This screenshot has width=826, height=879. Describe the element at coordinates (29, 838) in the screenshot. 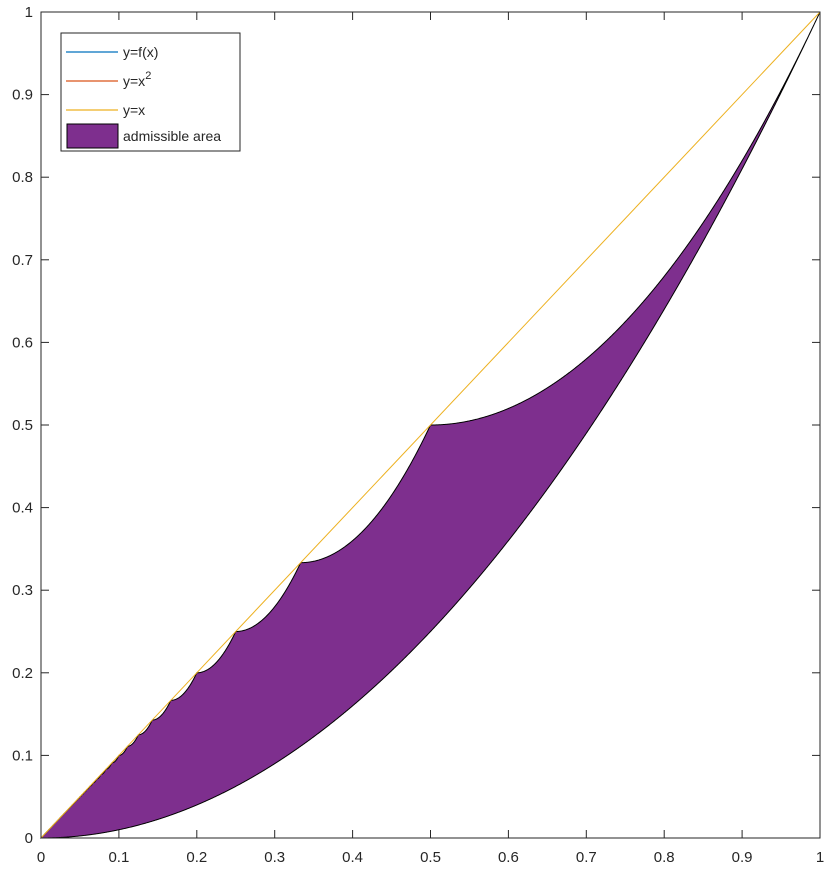

I see `y-tick-label: 0` at that location.